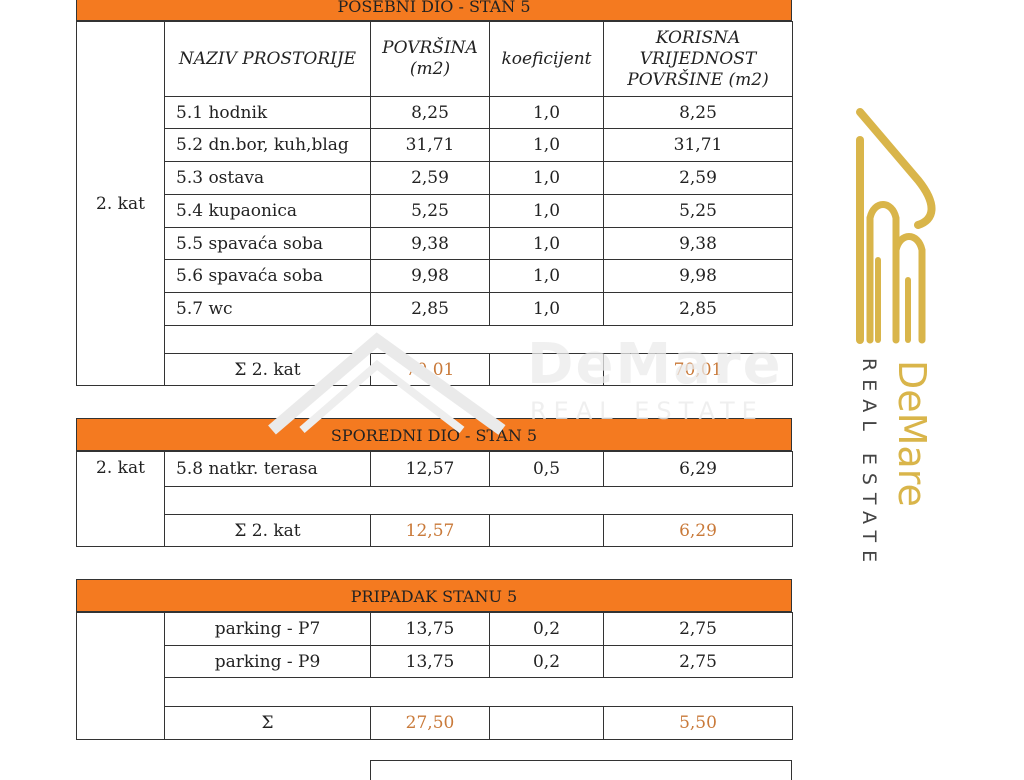  I want to click on header-koeficijent: koeficijent, so click(546, 59).